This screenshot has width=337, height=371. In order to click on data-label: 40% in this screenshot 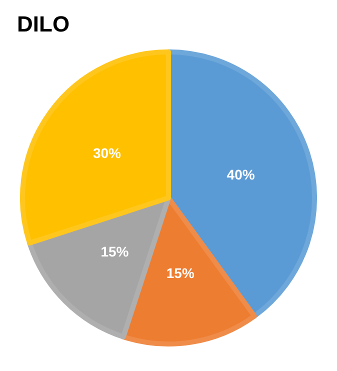, I will do `click(241, 174)`.